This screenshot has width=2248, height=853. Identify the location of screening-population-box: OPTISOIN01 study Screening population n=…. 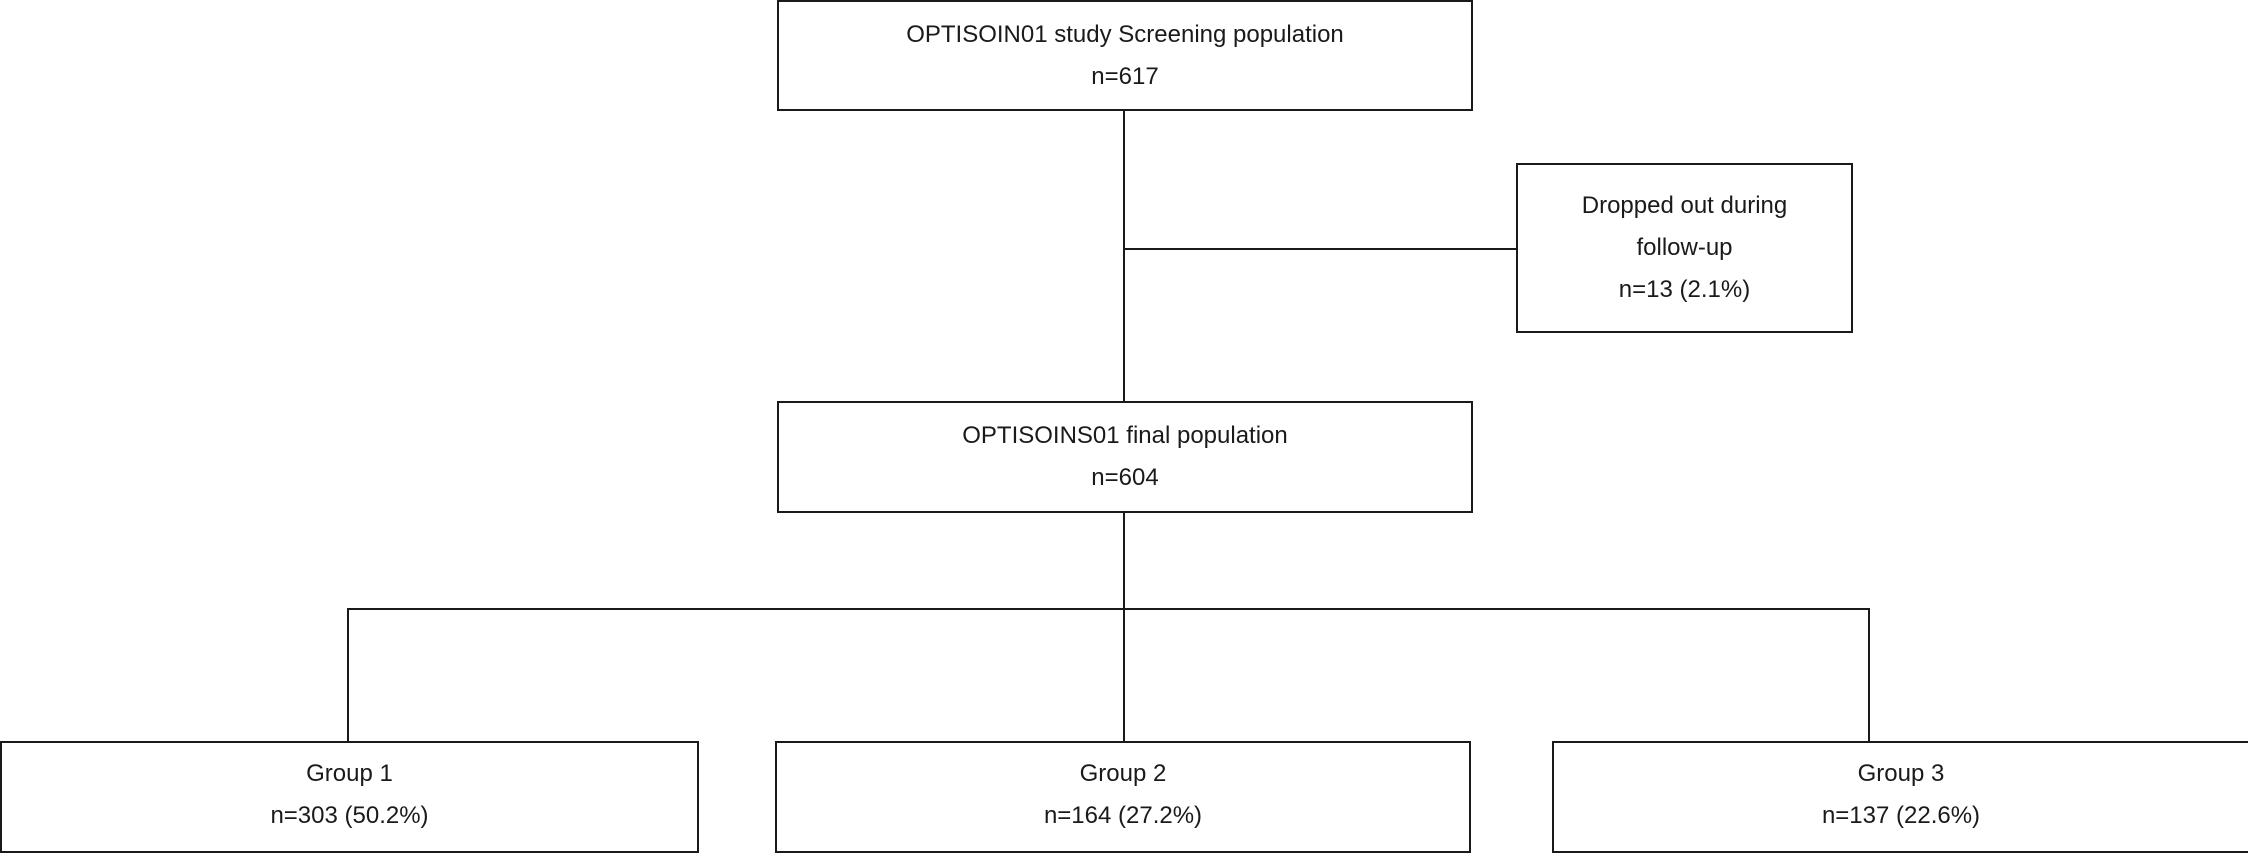
(1125, 55).